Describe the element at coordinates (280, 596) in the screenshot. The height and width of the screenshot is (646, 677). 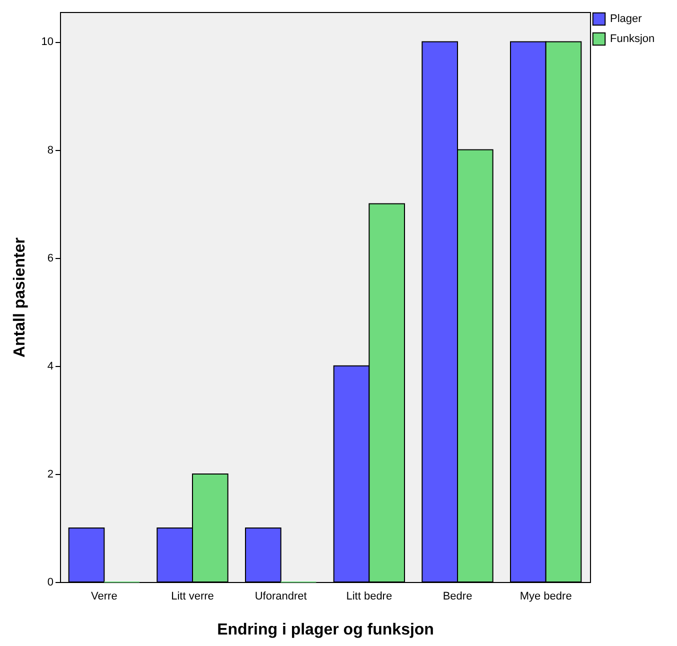
I see `x-tick-label: Uforandret` at that location.